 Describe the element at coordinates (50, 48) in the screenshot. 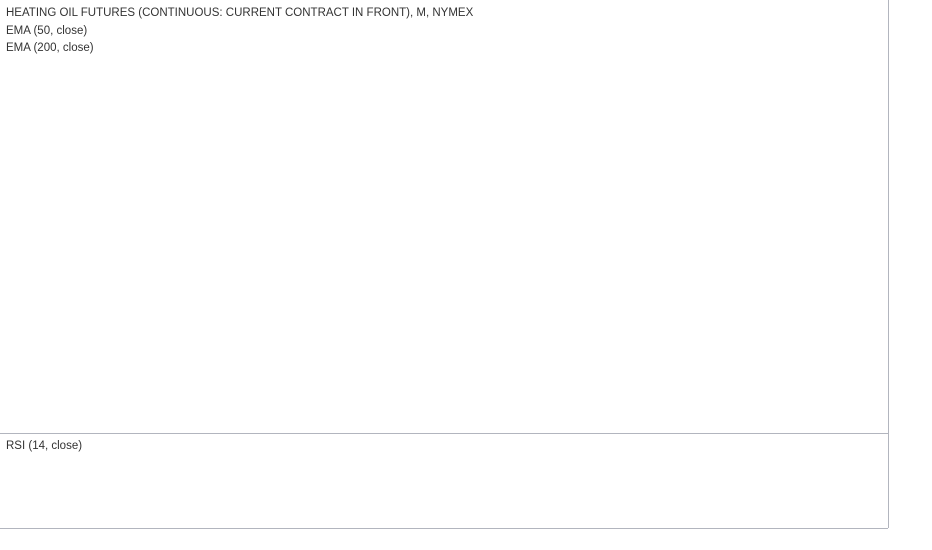

I see `legend-entry: EMA (200, close)` at that location.